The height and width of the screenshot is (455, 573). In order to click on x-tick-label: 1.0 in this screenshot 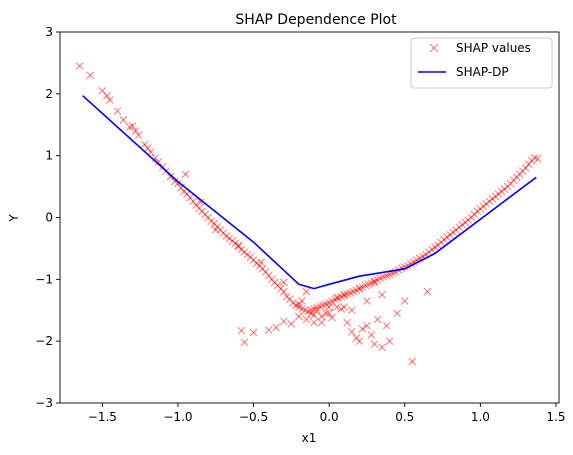, I will do `click(480, 417)`.